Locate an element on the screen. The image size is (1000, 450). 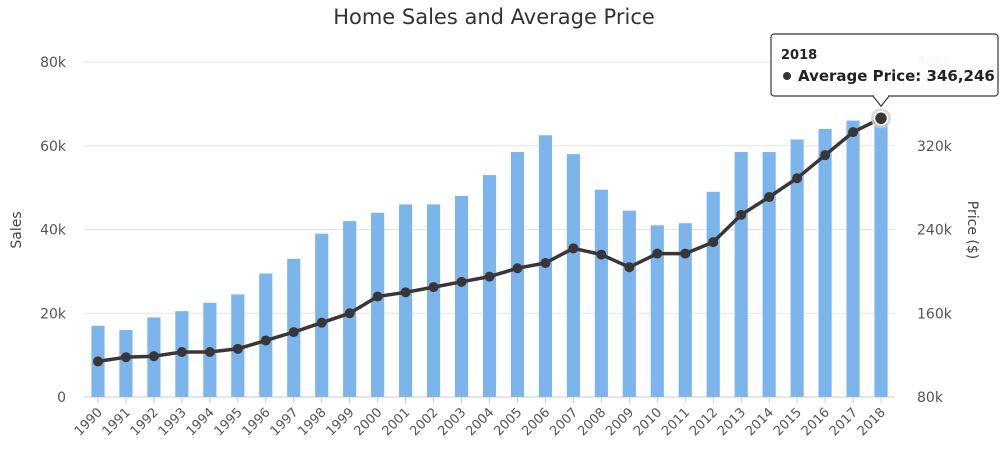
left-tick-label: 40k is located at coordinates (53, 231).